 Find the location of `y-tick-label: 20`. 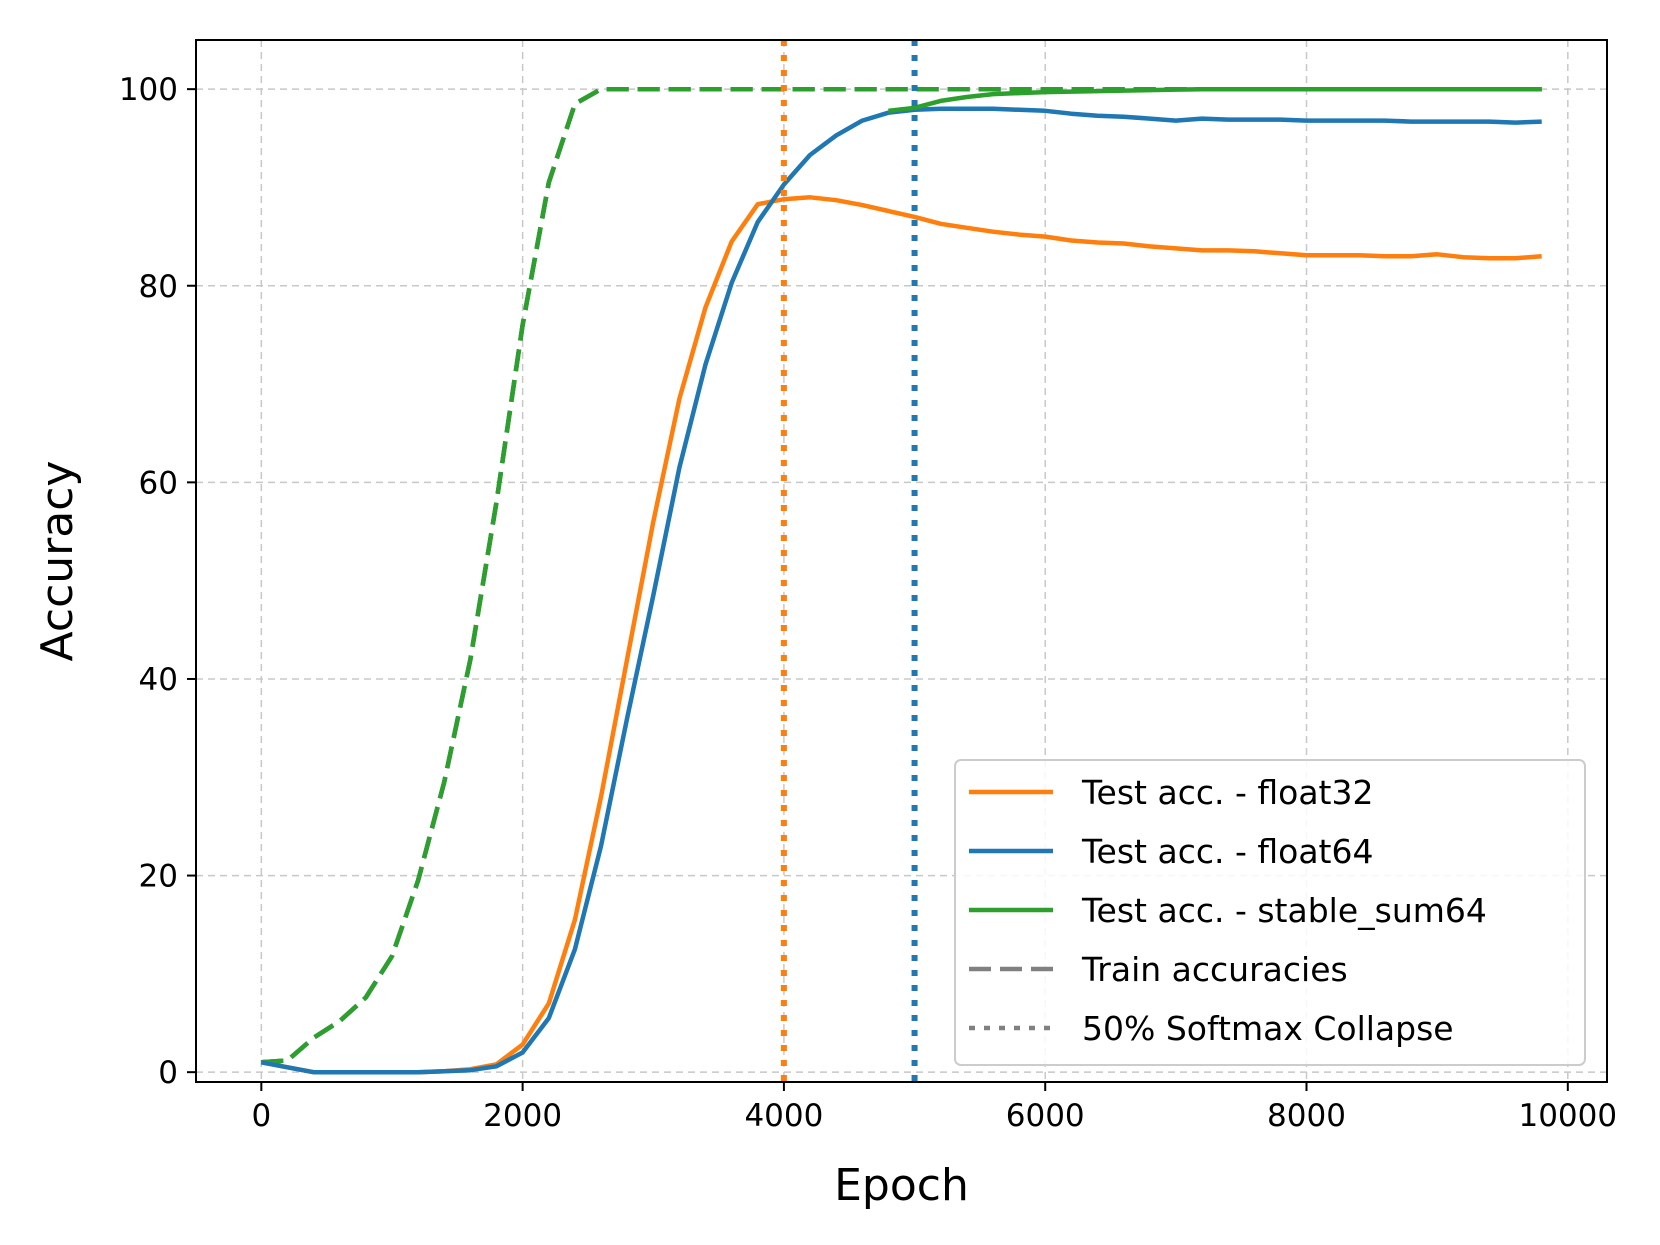

y-tick-label: 20 is located at coordinates (158, 877).